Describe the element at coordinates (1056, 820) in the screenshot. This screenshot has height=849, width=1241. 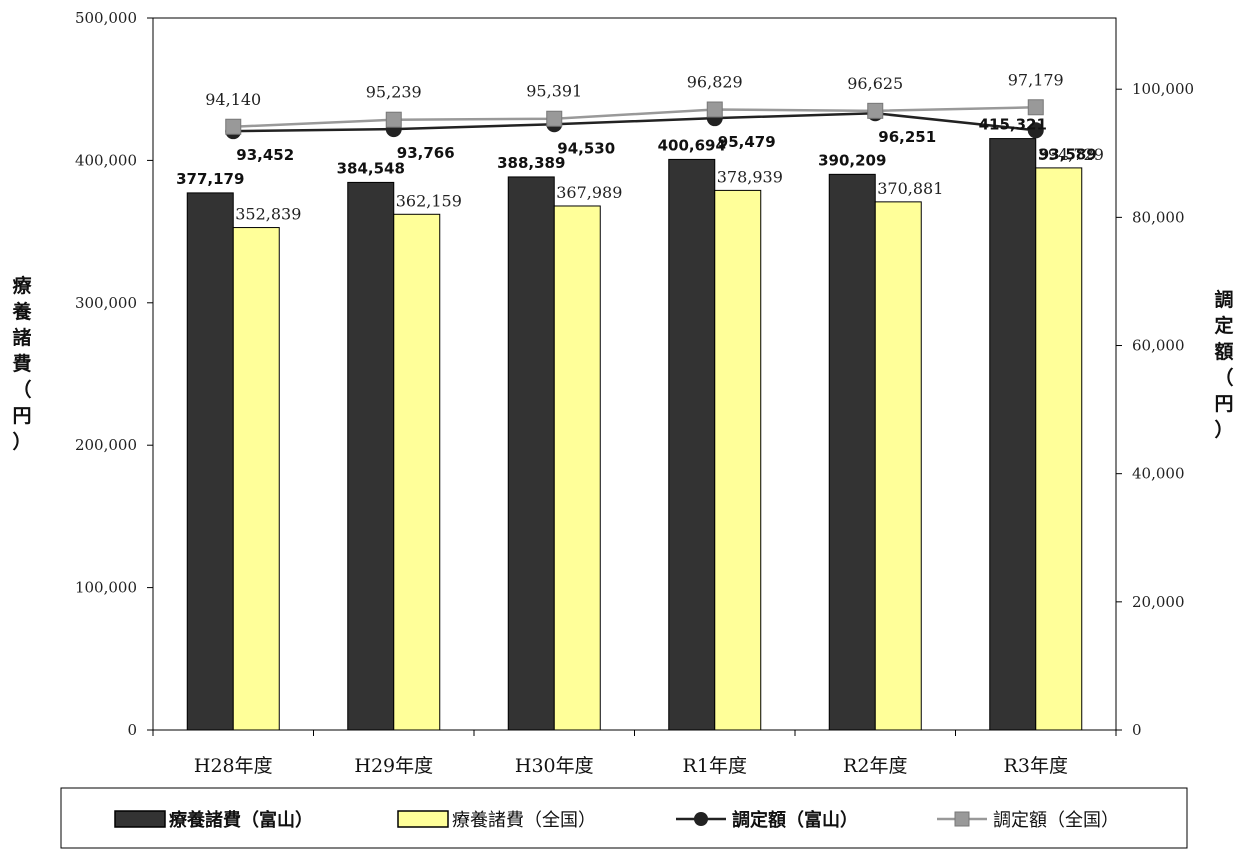
I see `legend-label: 調定額（全国）` at that location.